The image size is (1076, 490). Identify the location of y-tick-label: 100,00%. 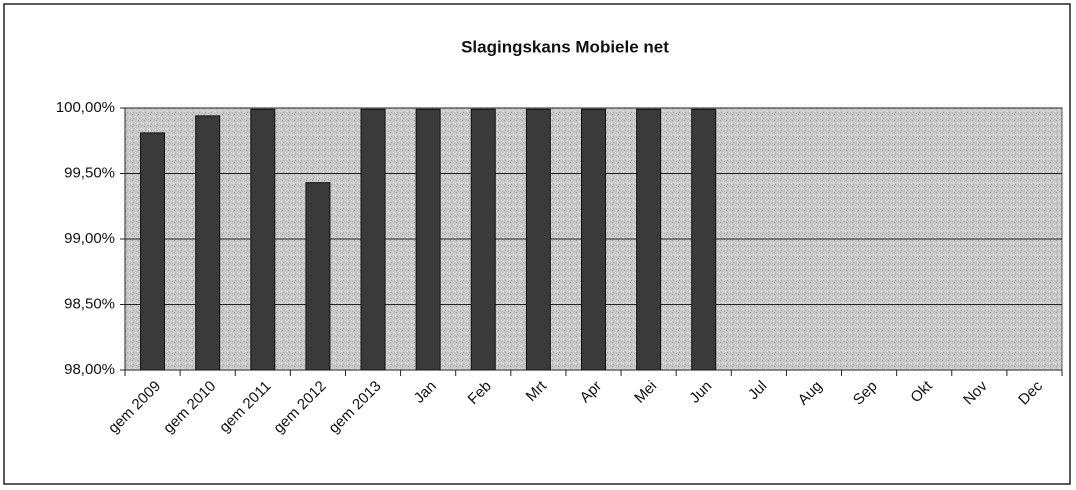
(85, 107).